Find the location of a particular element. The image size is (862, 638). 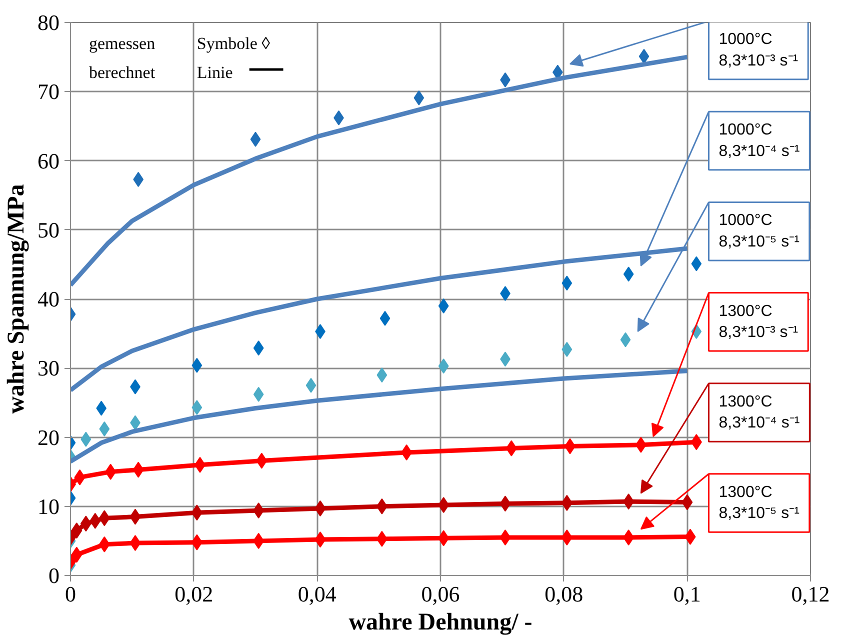

y-tick-label: 50 is located at coordinates (49, 229).